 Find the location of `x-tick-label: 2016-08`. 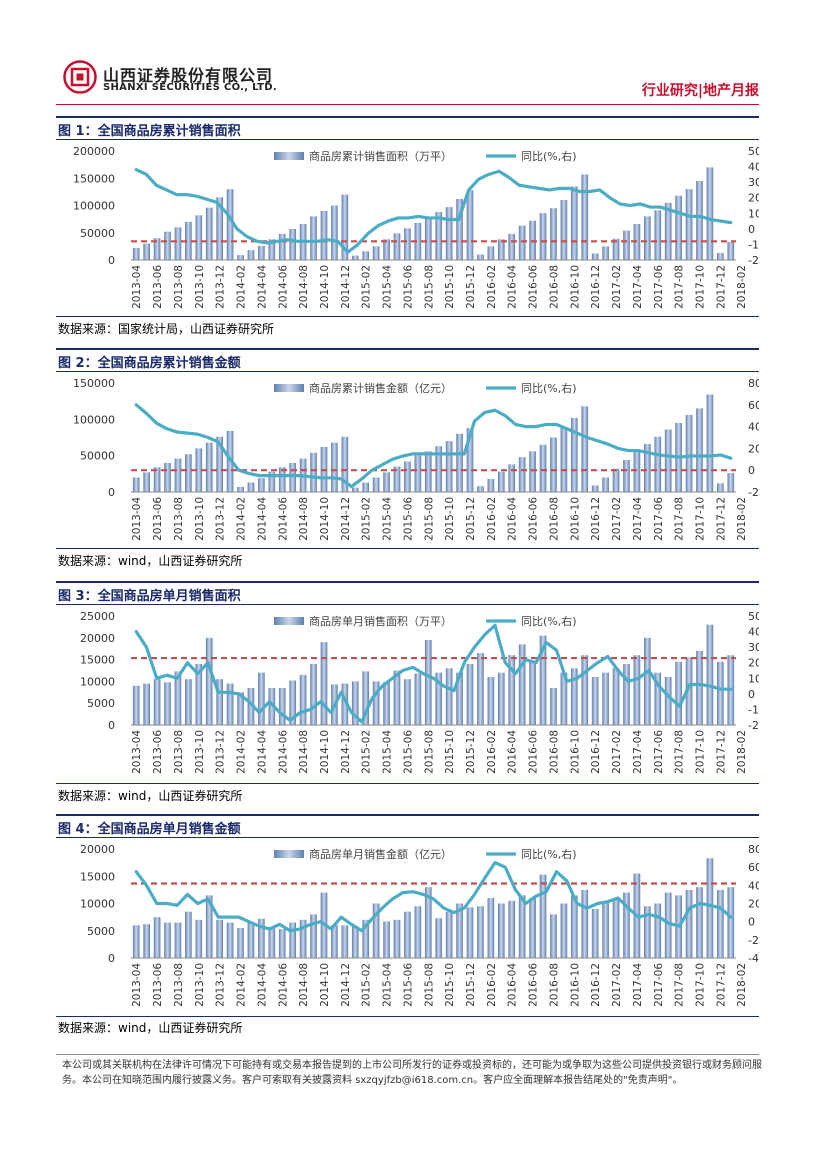

x-tick-label: 2016-08 is located at coordinates (555, 519).